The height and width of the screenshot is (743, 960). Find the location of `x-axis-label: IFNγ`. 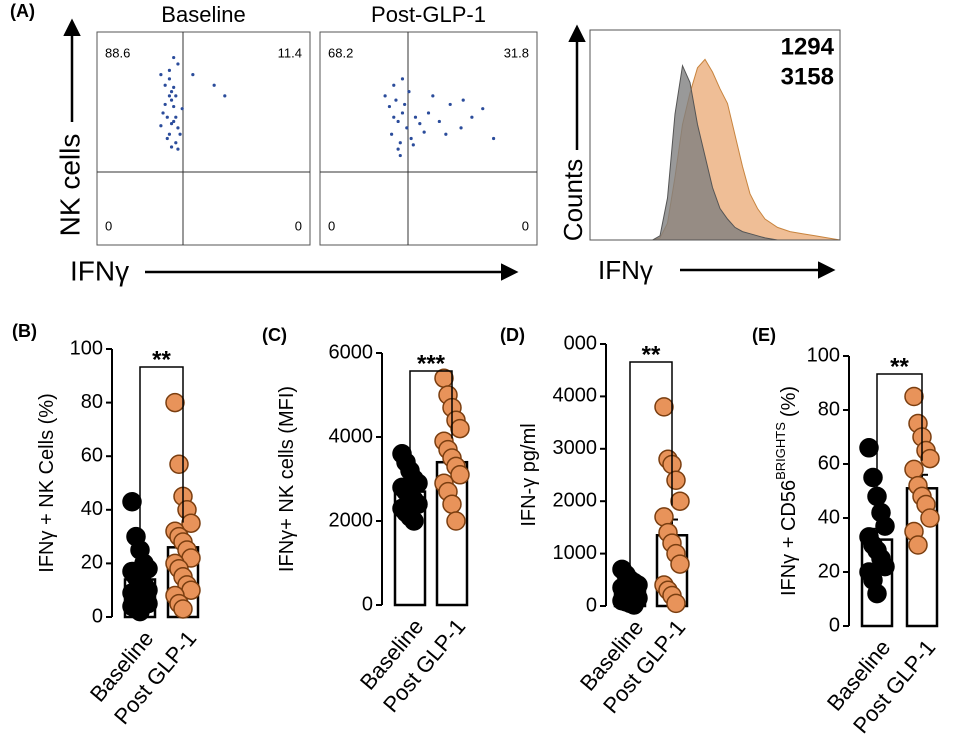

x-axis-label: IFNγ is located at coordinates (625, 270).